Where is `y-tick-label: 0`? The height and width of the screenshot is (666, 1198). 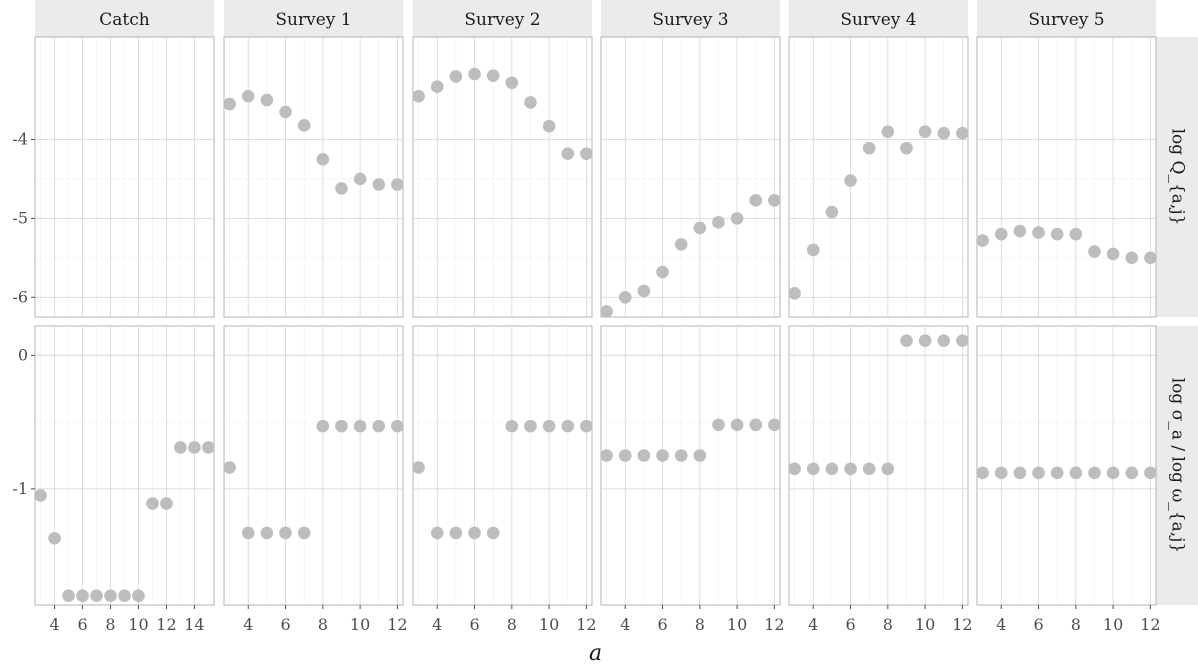
y-tick-label: 0 is located at coordinates (23, 354).